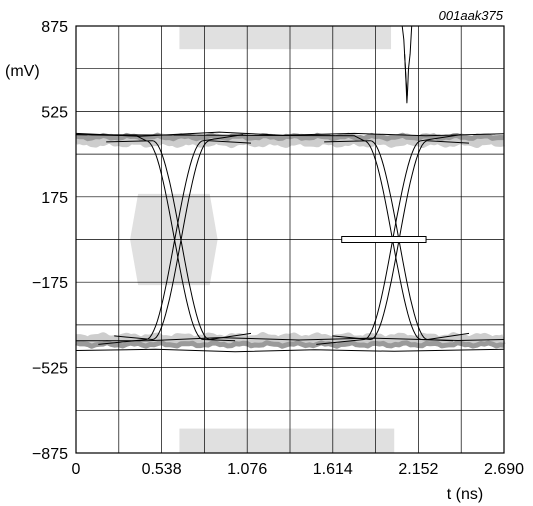  What do you see at coordinates (333, 469) in the screenshot?
I see `x-tick-label: 1.614` at bounding box center [333, 469].